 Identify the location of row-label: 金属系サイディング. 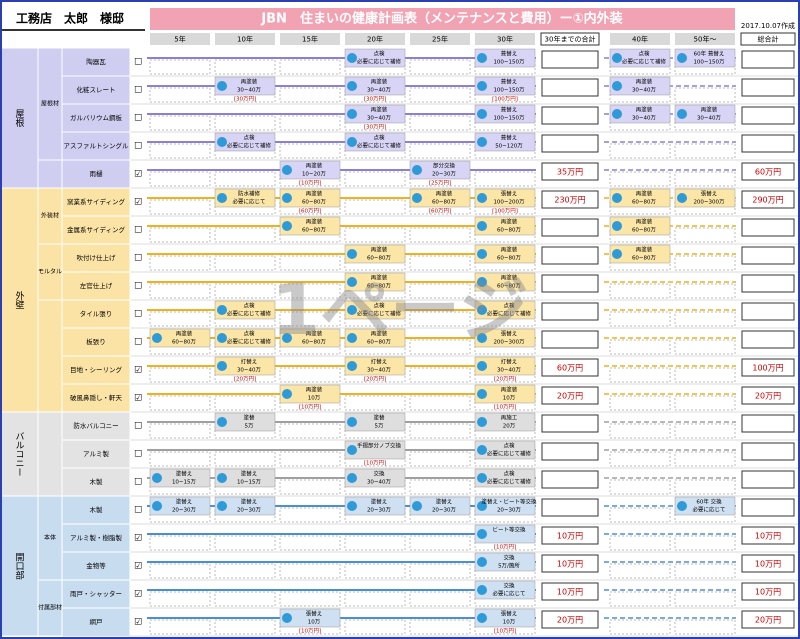
(96, 229).